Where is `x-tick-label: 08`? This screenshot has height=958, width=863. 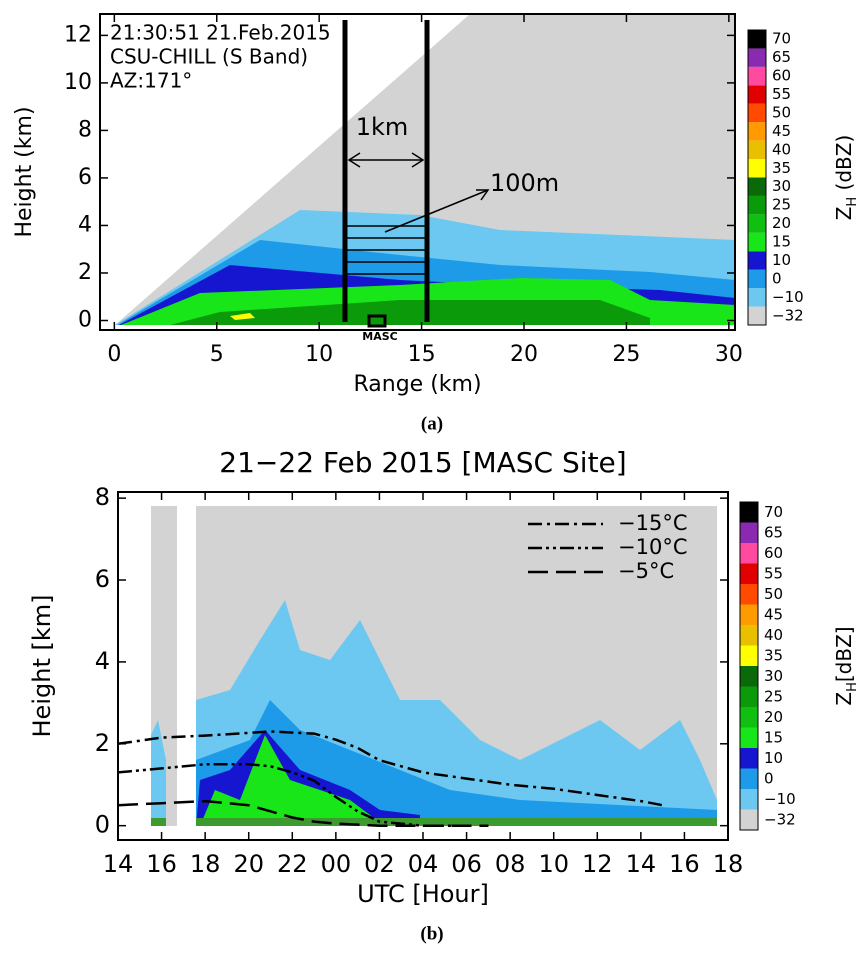
x-tick-label: 08 is located at coordinates (510, 864).